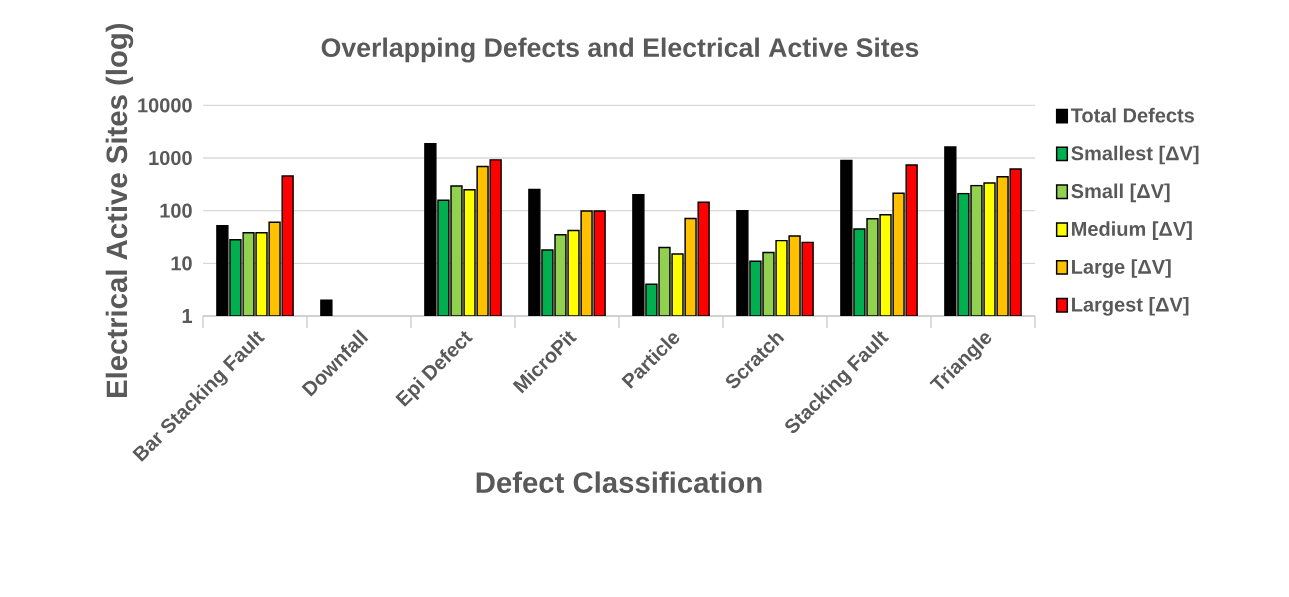  What do you see at coordinates (620, 50) in the screenshot?
I see `chart-title: Overlapping Defects and Electrical Active Sites` at bounding box center [620, 50].